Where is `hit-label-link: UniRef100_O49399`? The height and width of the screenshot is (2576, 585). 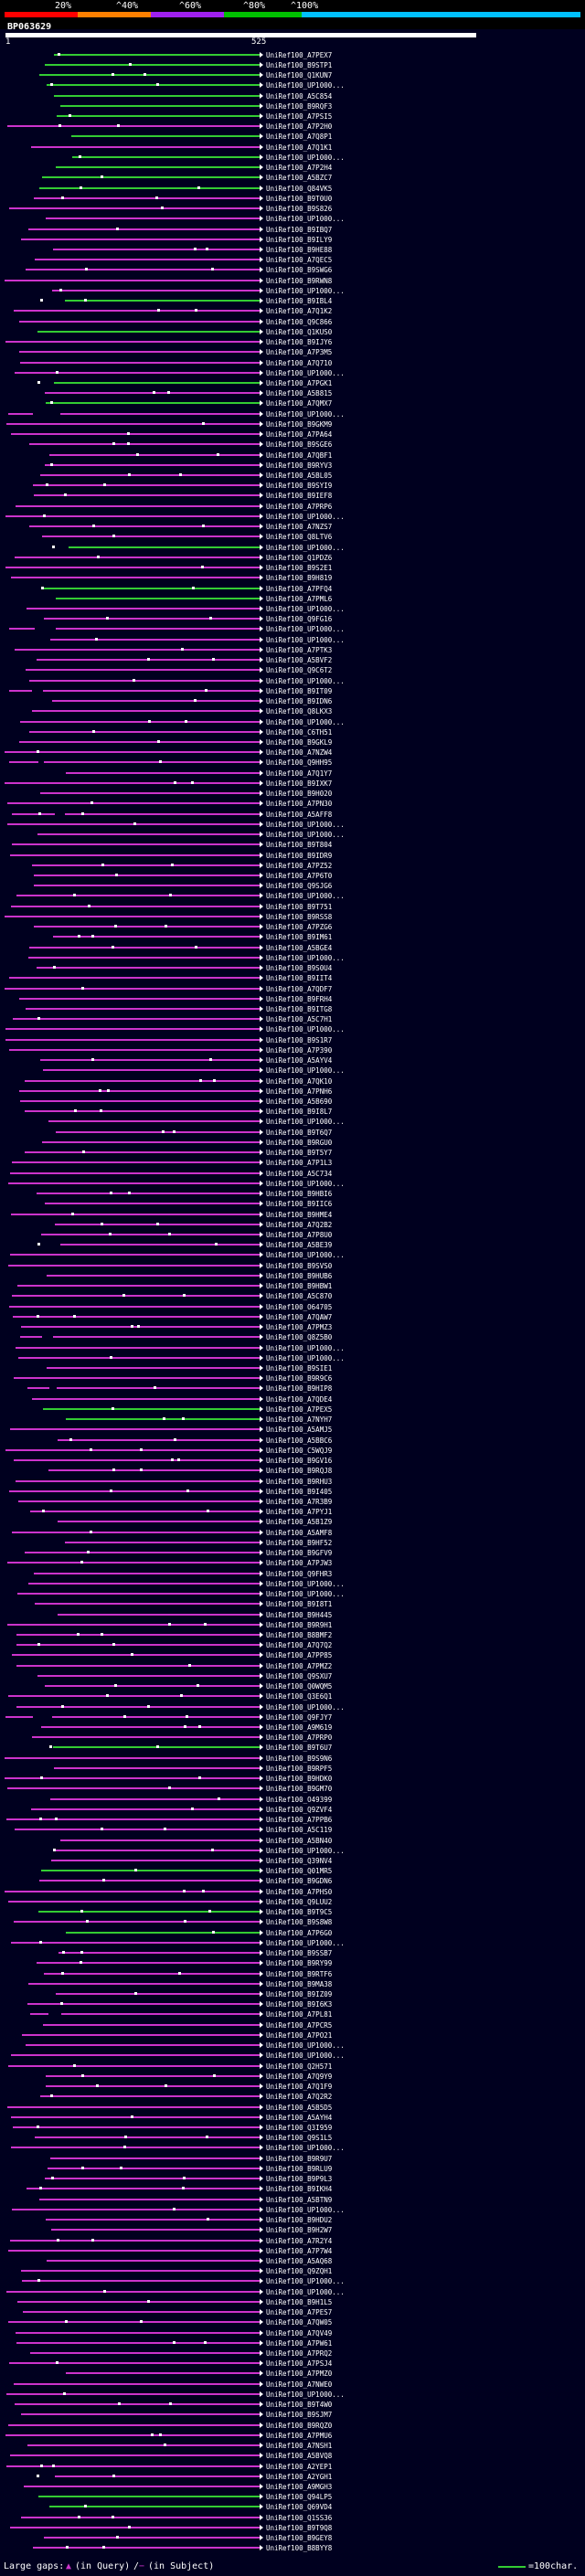
hit-label-link: UniRef100_O49399 is located at coordinates (299, 1800).